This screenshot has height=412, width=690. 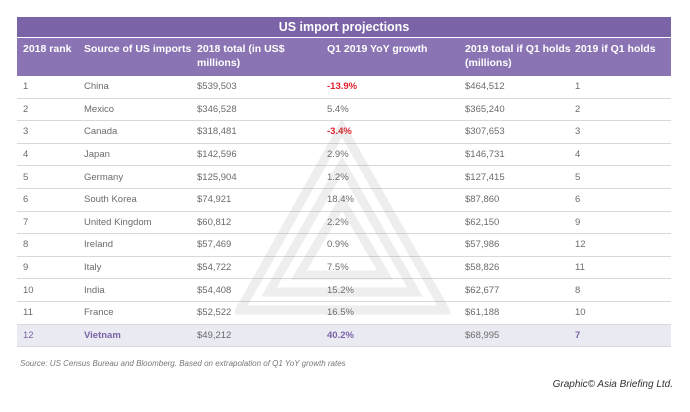 I want to click on cell-total-2019: $127,415, so click(x=485, y=177).